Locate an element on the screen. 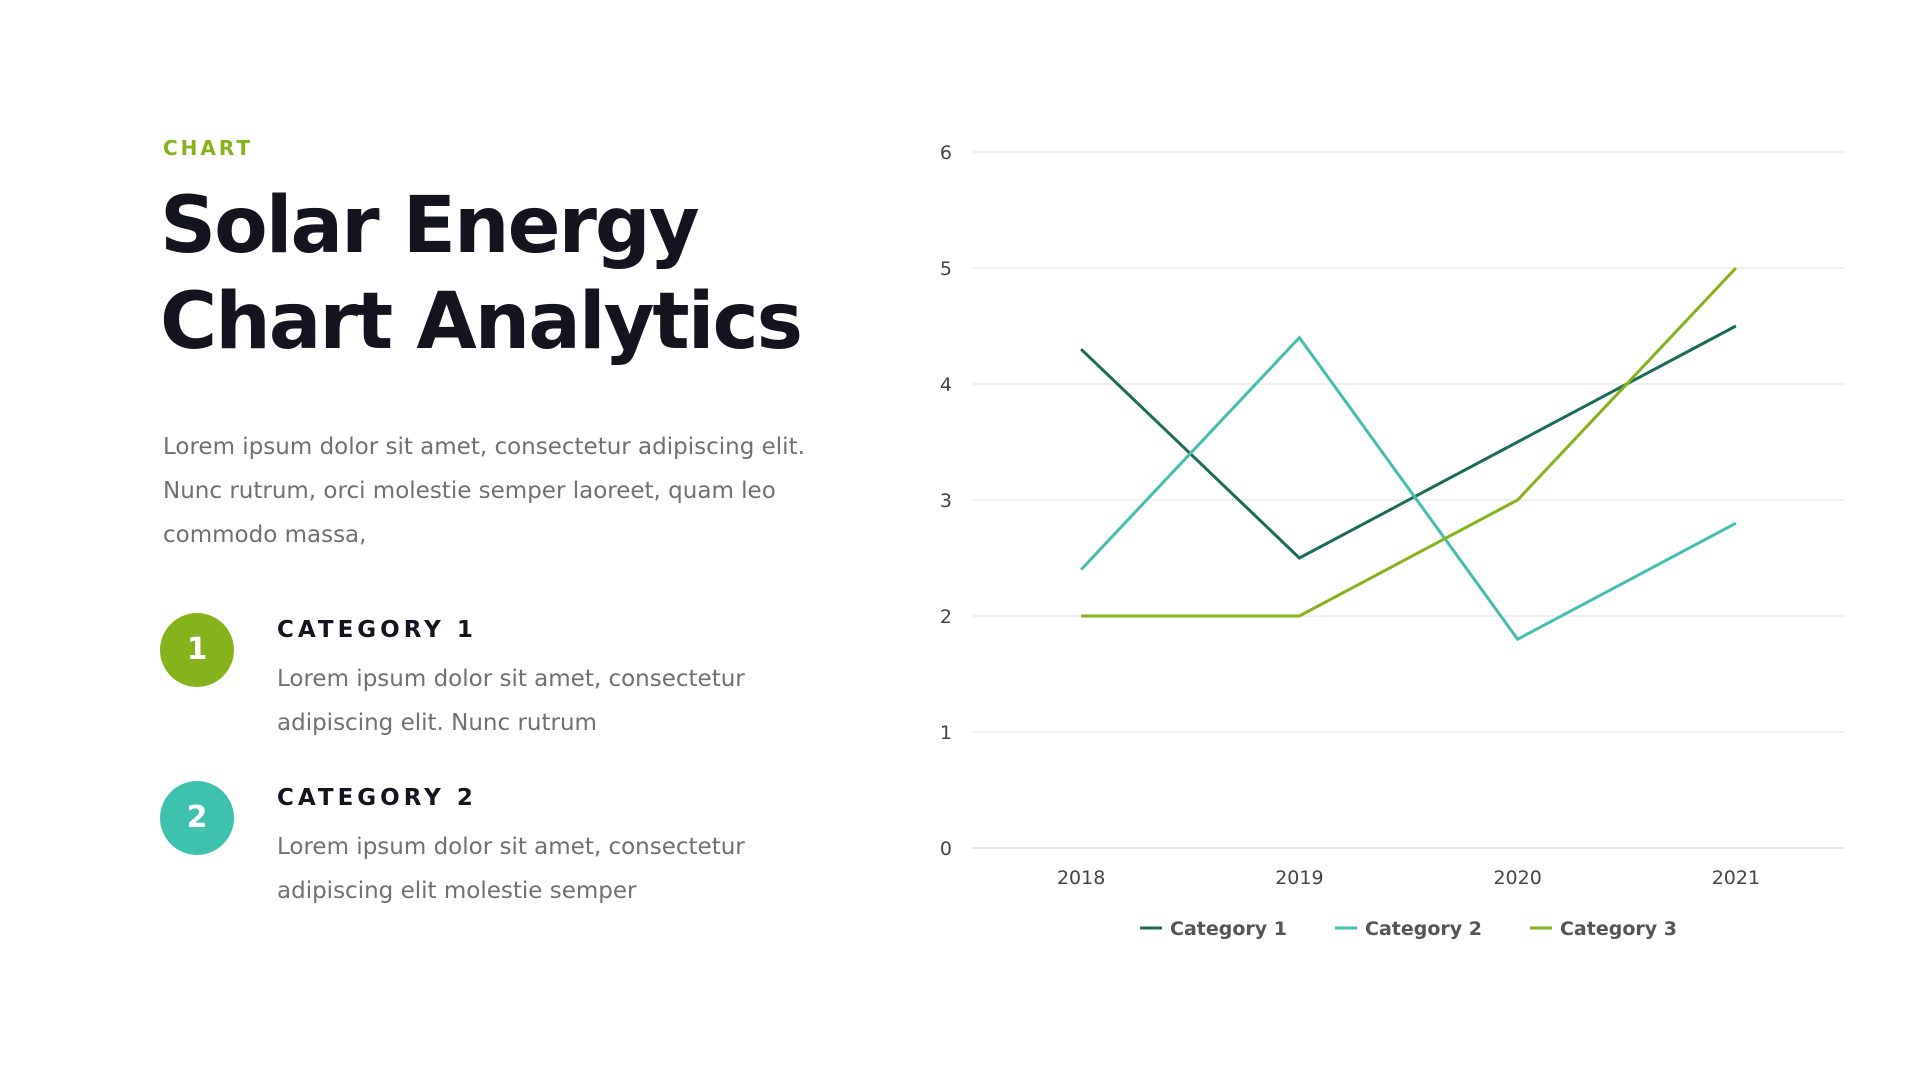  page-title: Solar Energy Chart Analytics is located at coordinates (481, 274).